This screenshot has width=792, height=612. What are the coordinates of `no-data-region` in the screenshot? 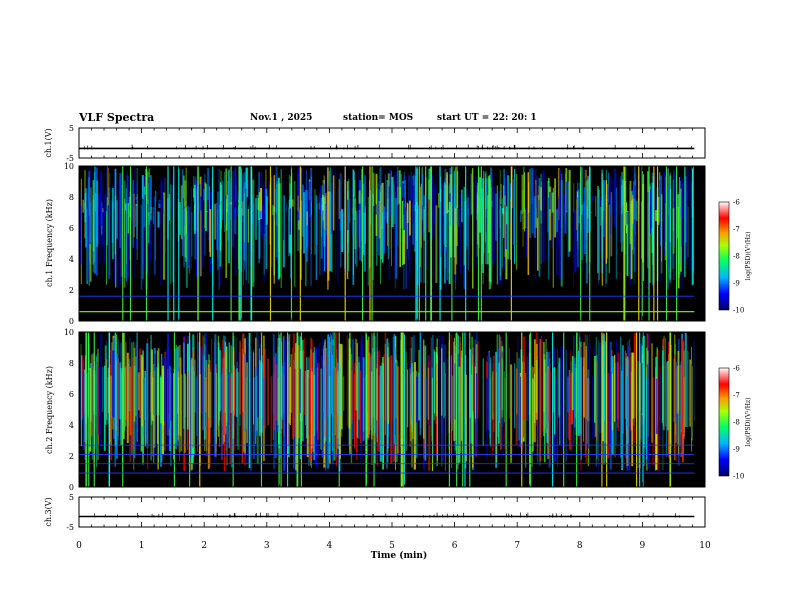 It's located at (699, 243).